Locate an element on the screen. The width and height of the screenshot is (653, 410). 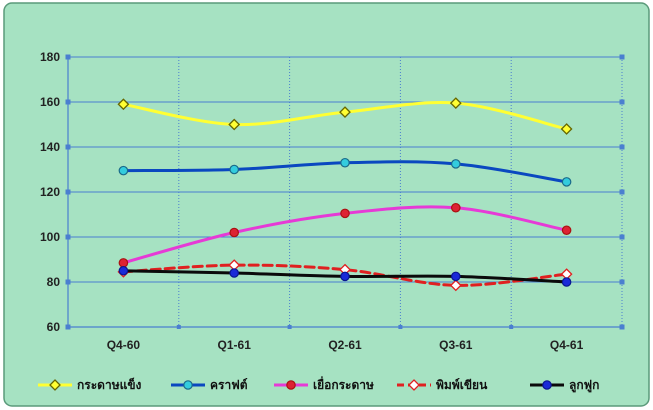
y-axis-labels: 60 80 100 120 140 160 180 is located at coordinates (50, 192).